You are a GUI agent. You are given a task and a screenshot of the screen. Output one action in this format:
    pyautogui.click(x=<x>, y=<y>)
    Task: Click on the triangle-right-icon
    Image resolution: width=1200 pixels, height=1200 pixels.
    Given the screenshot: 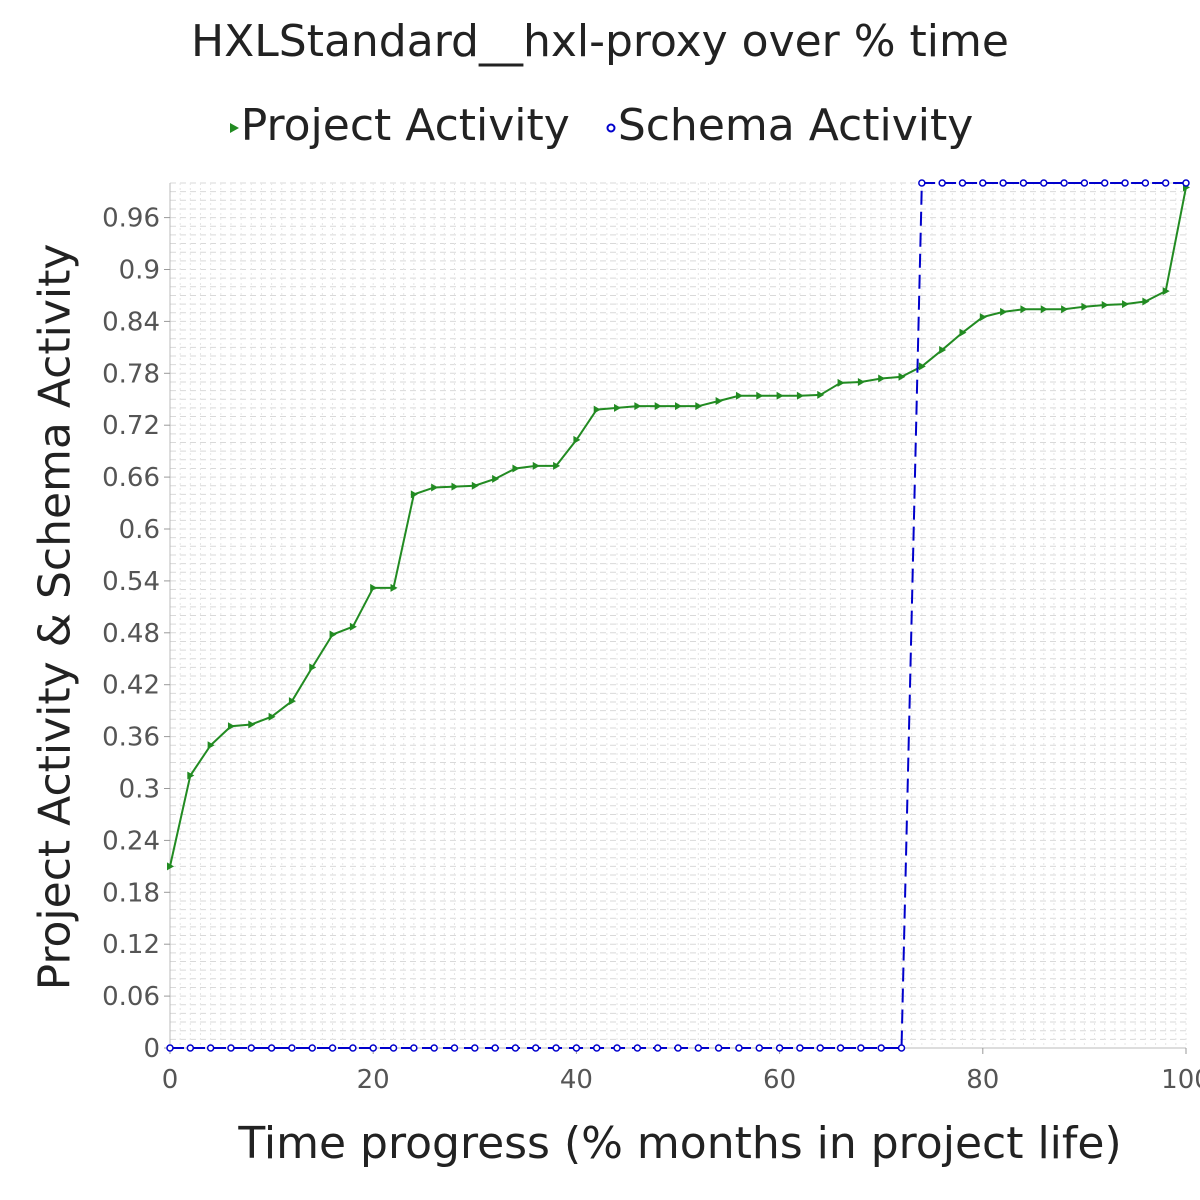 What is the action you would take?
    pyautogui.click(x=234, y=128)
    